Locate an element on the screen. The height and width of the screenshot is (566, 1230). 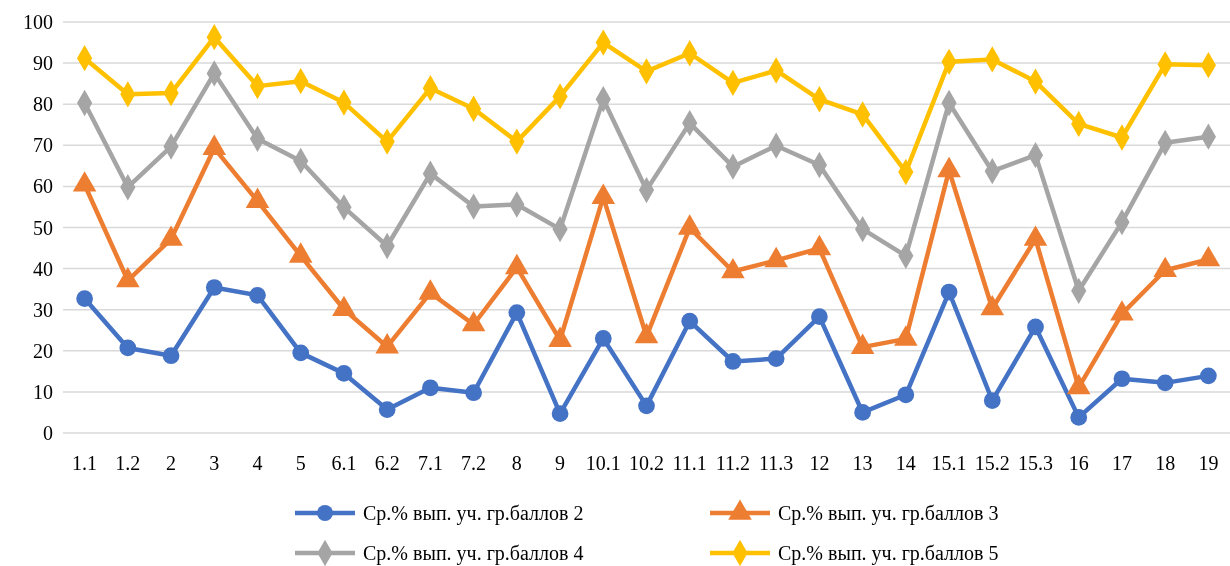
x-tick-label: 13 is located at coordinates (862, 463).